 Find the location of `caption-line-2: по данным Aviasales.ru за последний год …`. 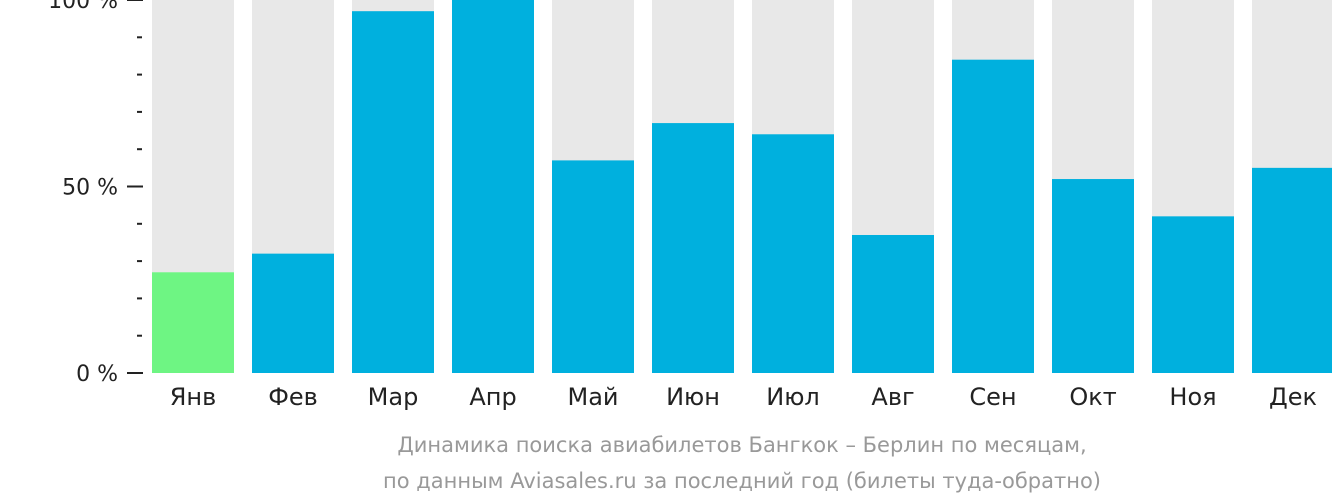

caption-line-2: по данным Aviasales.ru за последний год … is located at coordinates (742, 481).